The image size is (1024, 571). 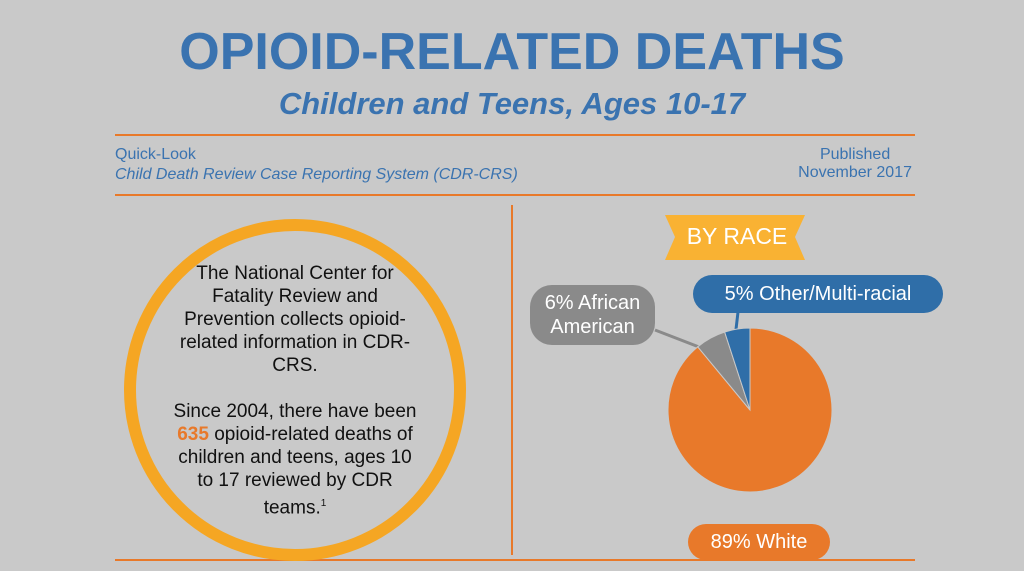 I want to click on published-date: November 2017, so click(x=855, y=172).